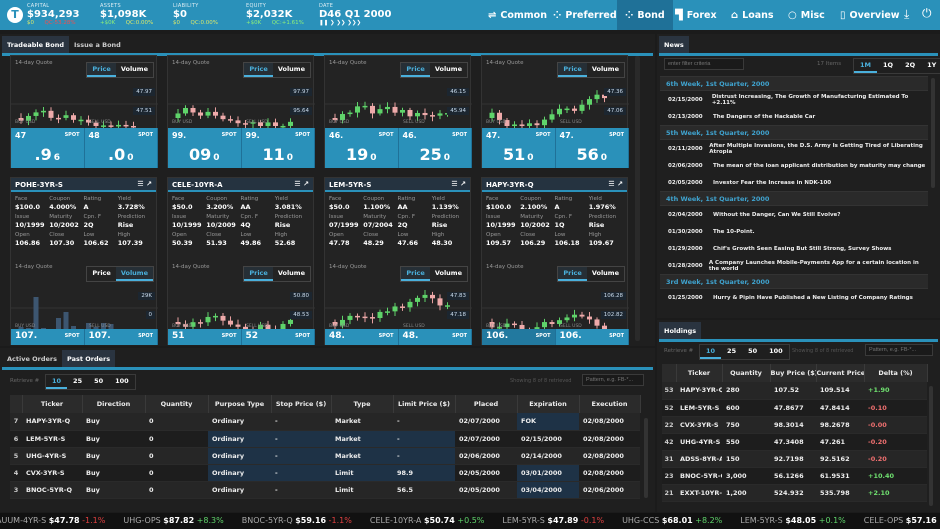 This screenshot has width=940, height=529. What do you see at coordinates (840, 373) in the screenshot?
I see `column-header: Current Price ($)` at bounding box center [840, 373].